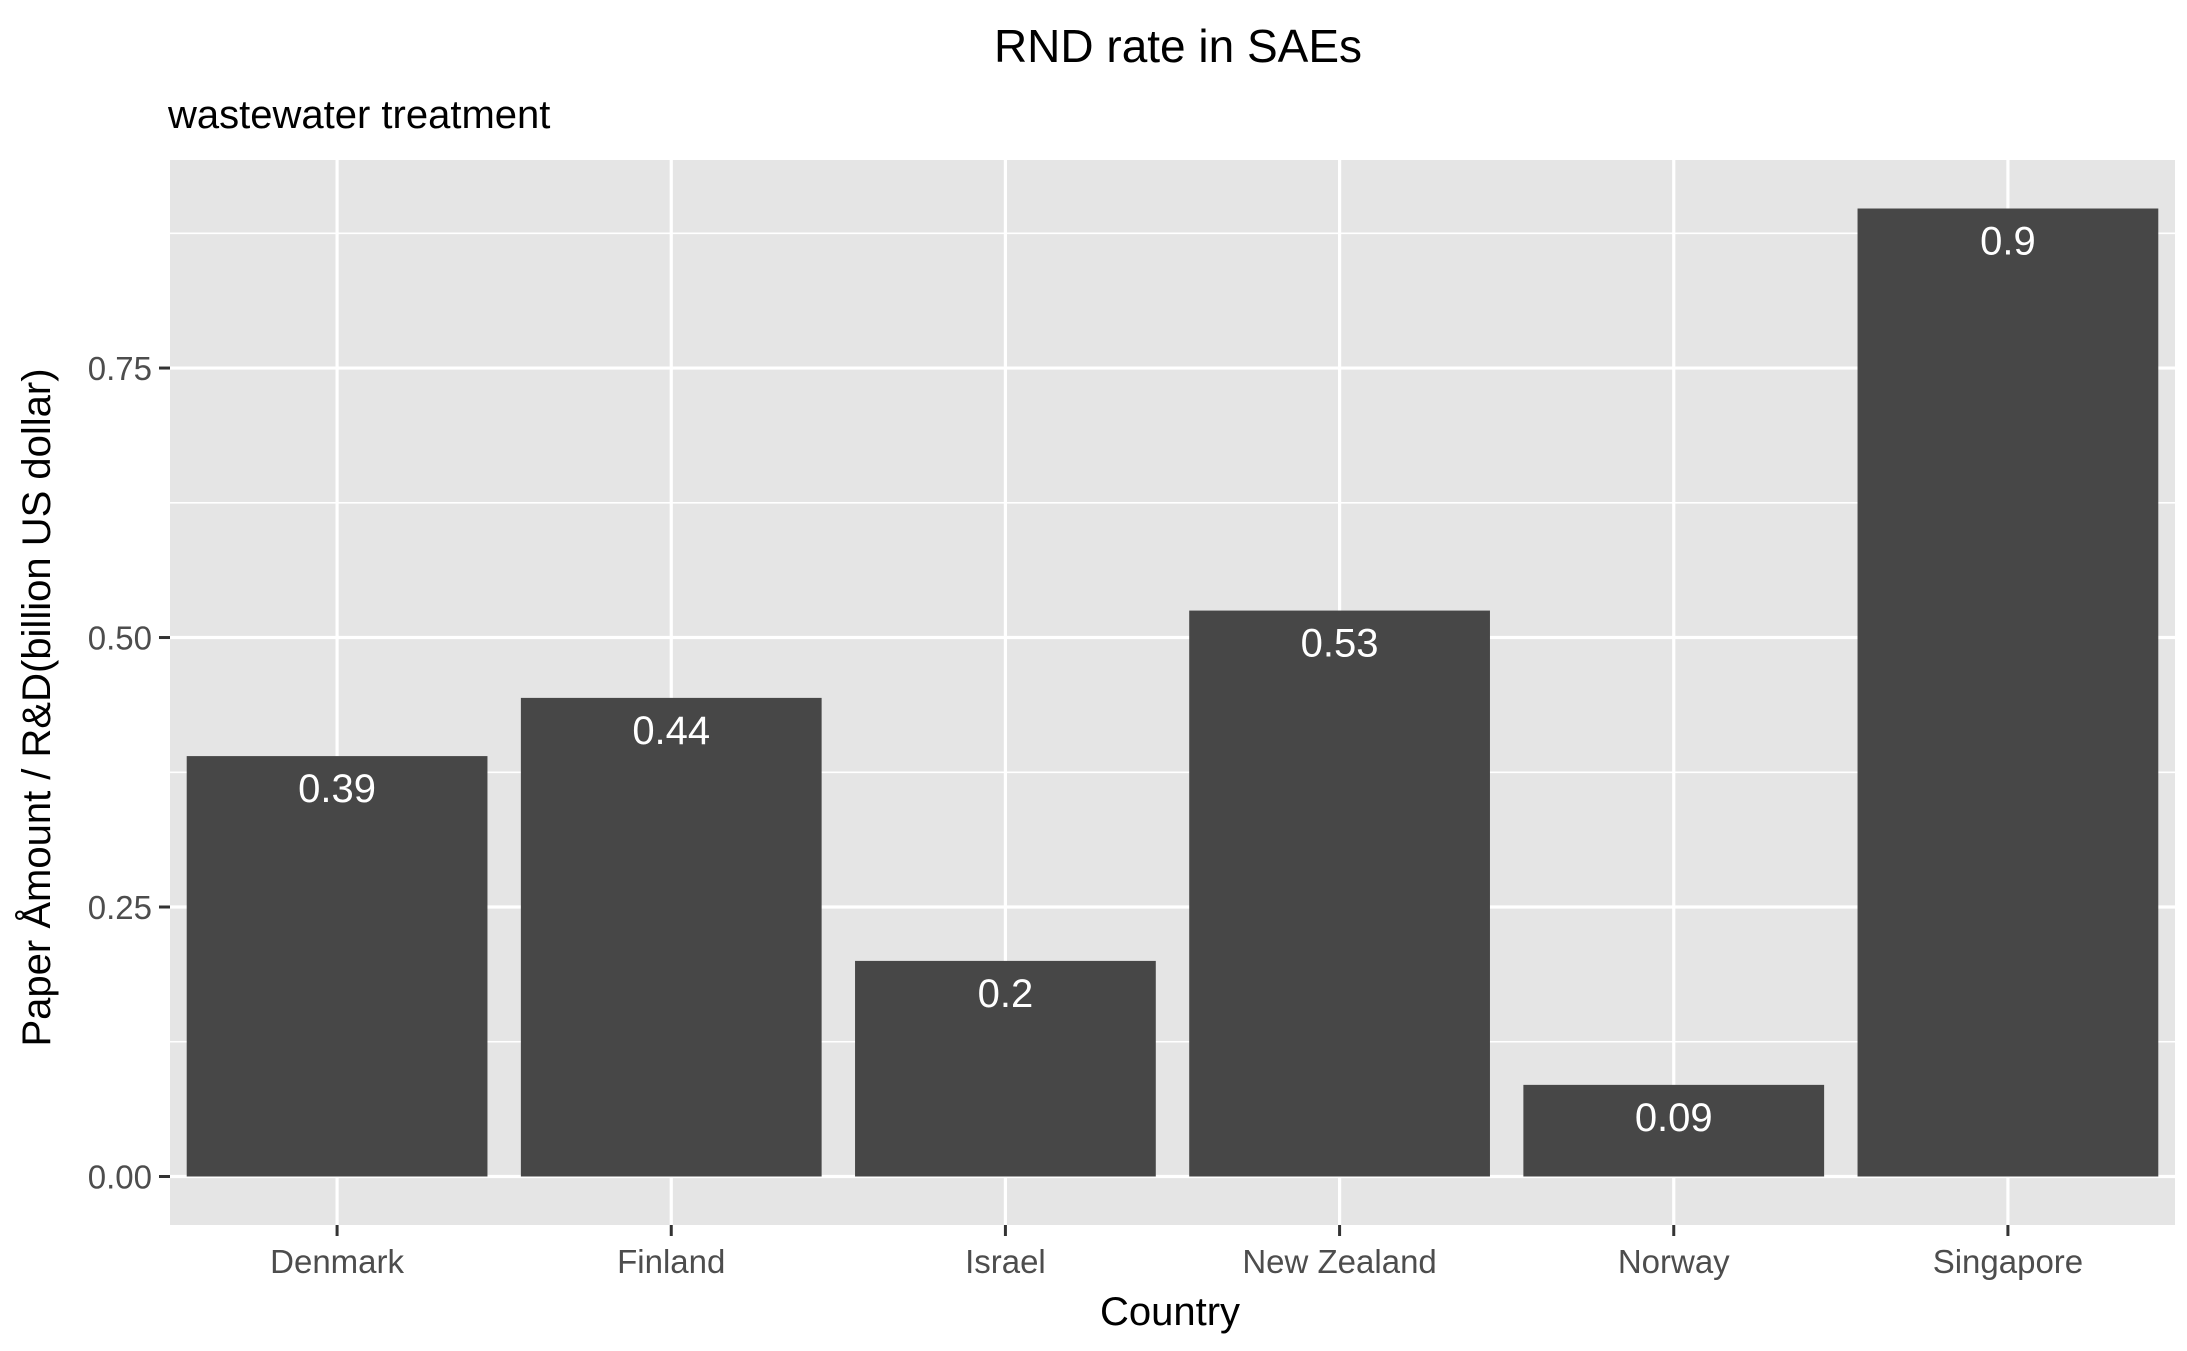  I want to click on x-tick-label: Israel, so click(1005, 1261).